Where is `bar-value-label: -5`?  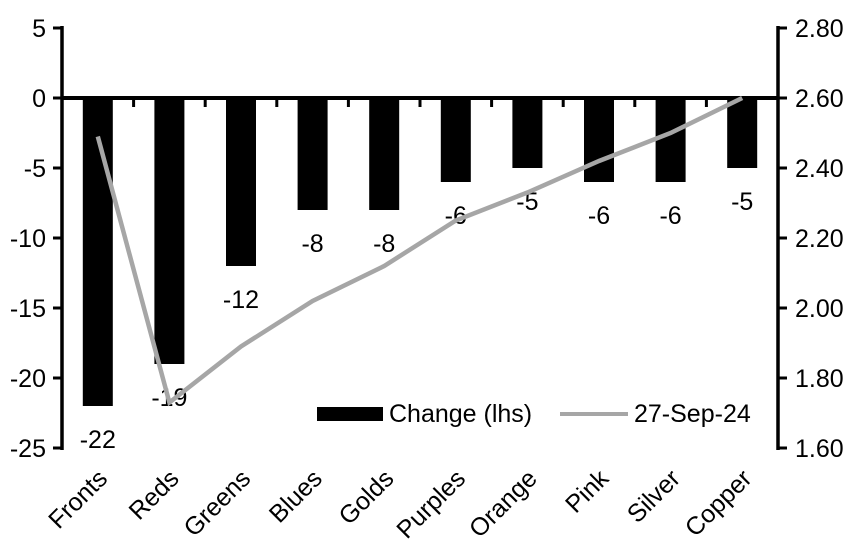
bar-value-label: -5 is located at coordinates (742, 202).